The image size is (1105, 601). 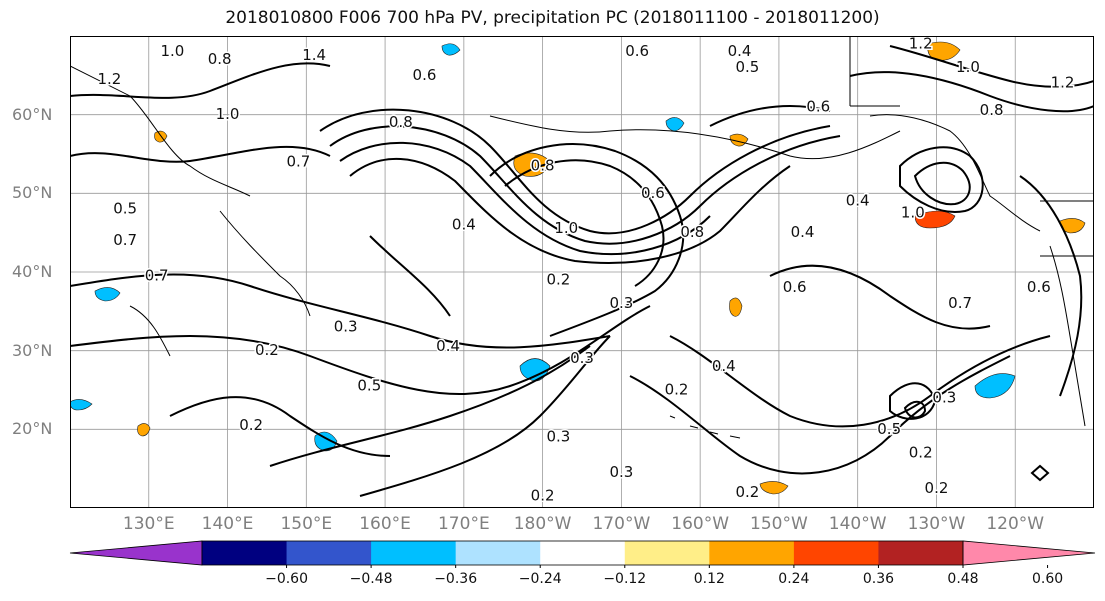 What do you see at coordinates (700, 524) in the screenshot?
I see `longitude-label: 160°W` at bounding box center [700, 524].